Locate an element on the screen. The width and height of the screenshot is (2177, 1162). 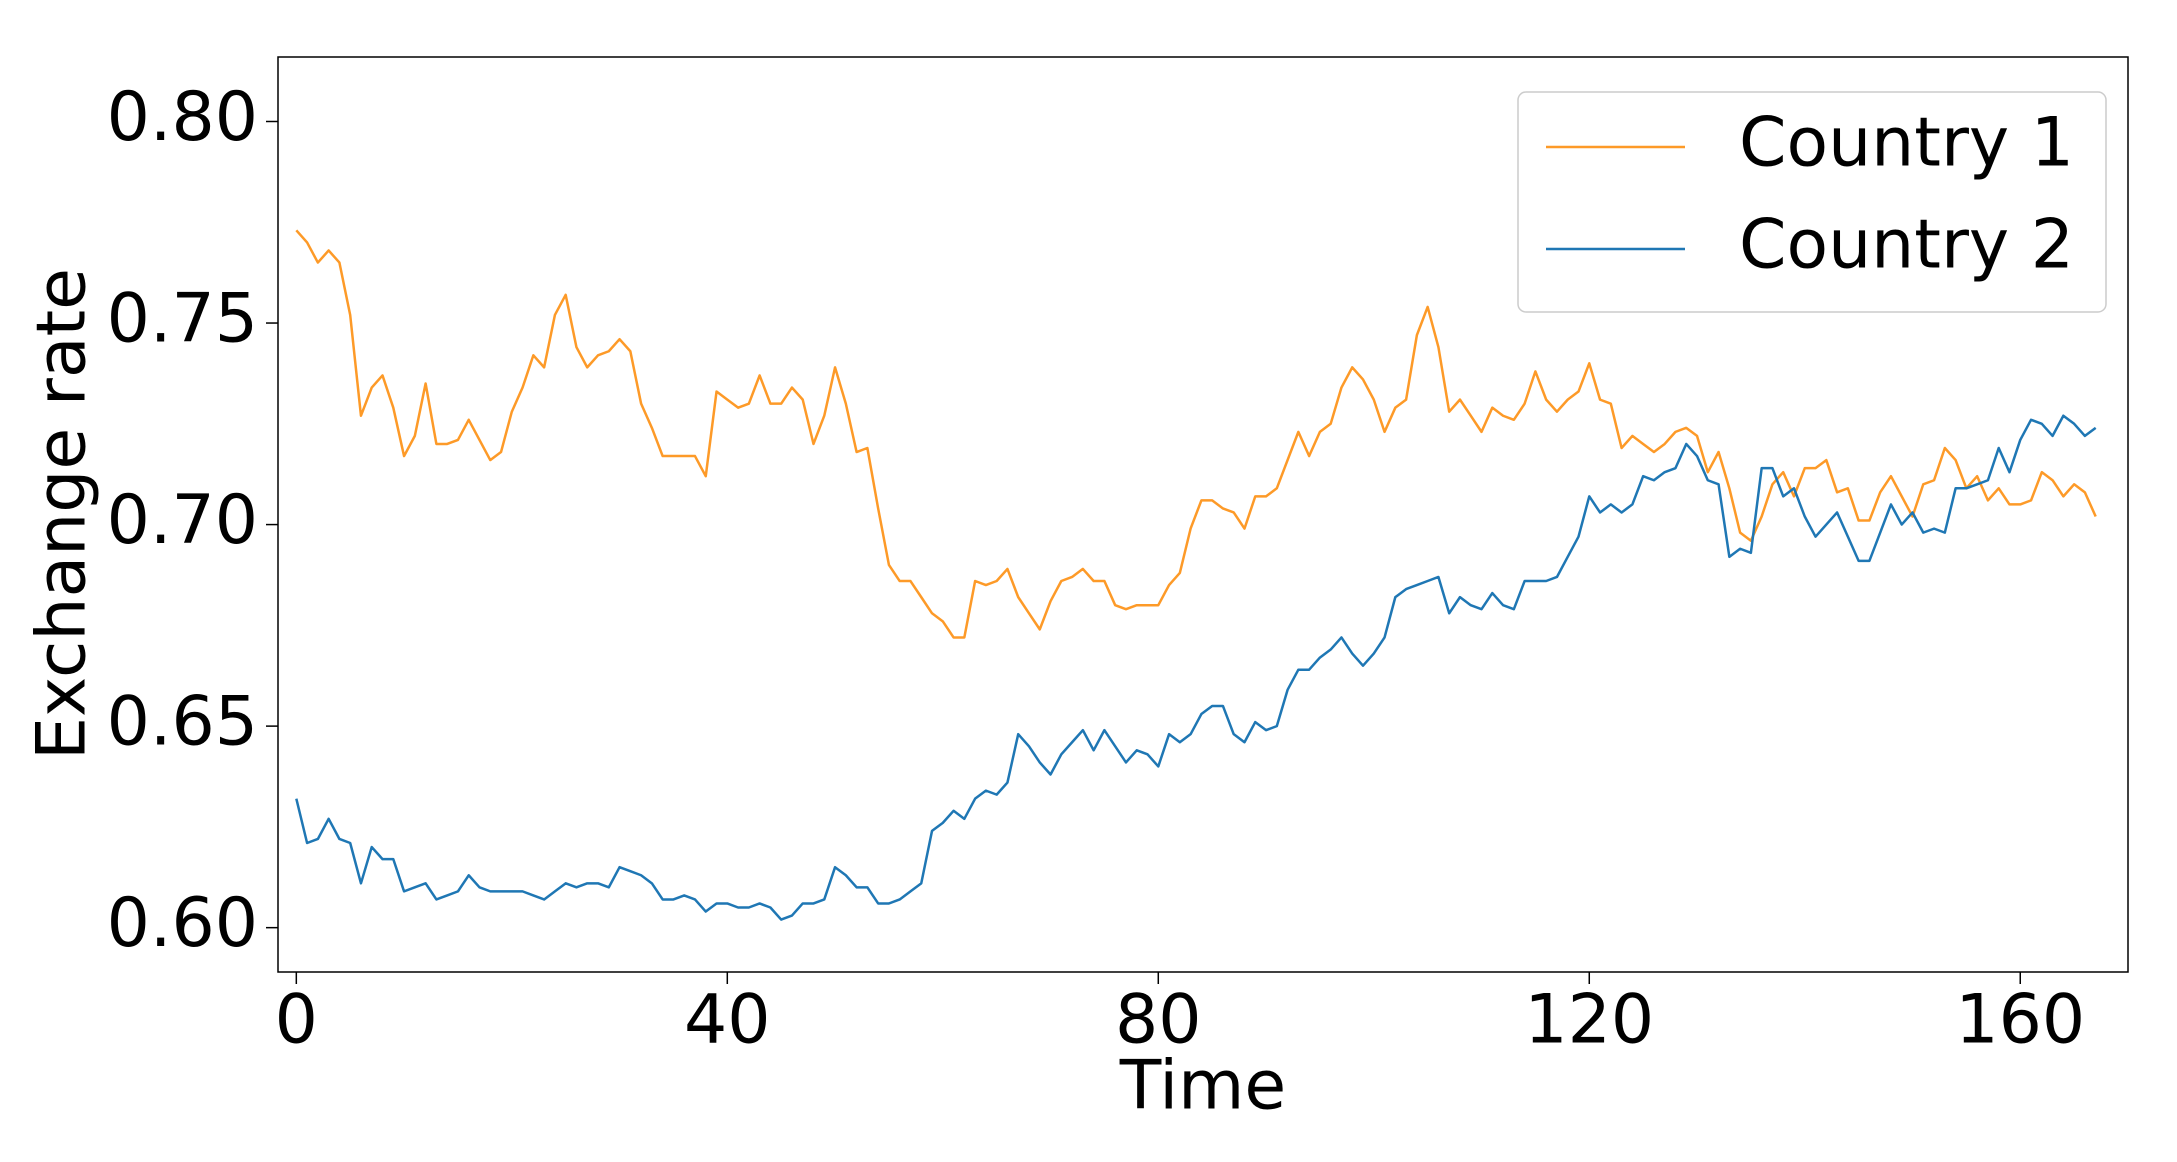
legend-label: Country 1 is located at coordinates (1906, 143).